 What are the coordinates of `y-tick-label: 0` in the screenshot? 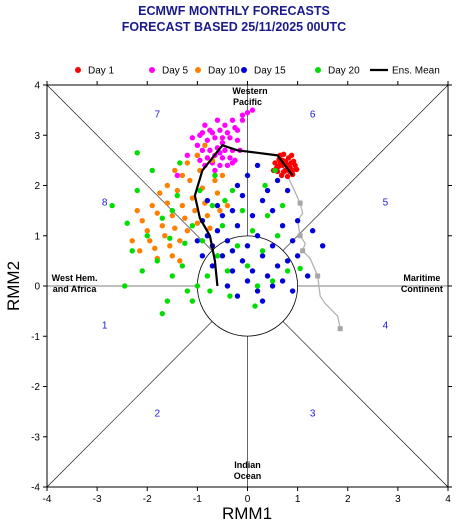 It's located at (37, 287).